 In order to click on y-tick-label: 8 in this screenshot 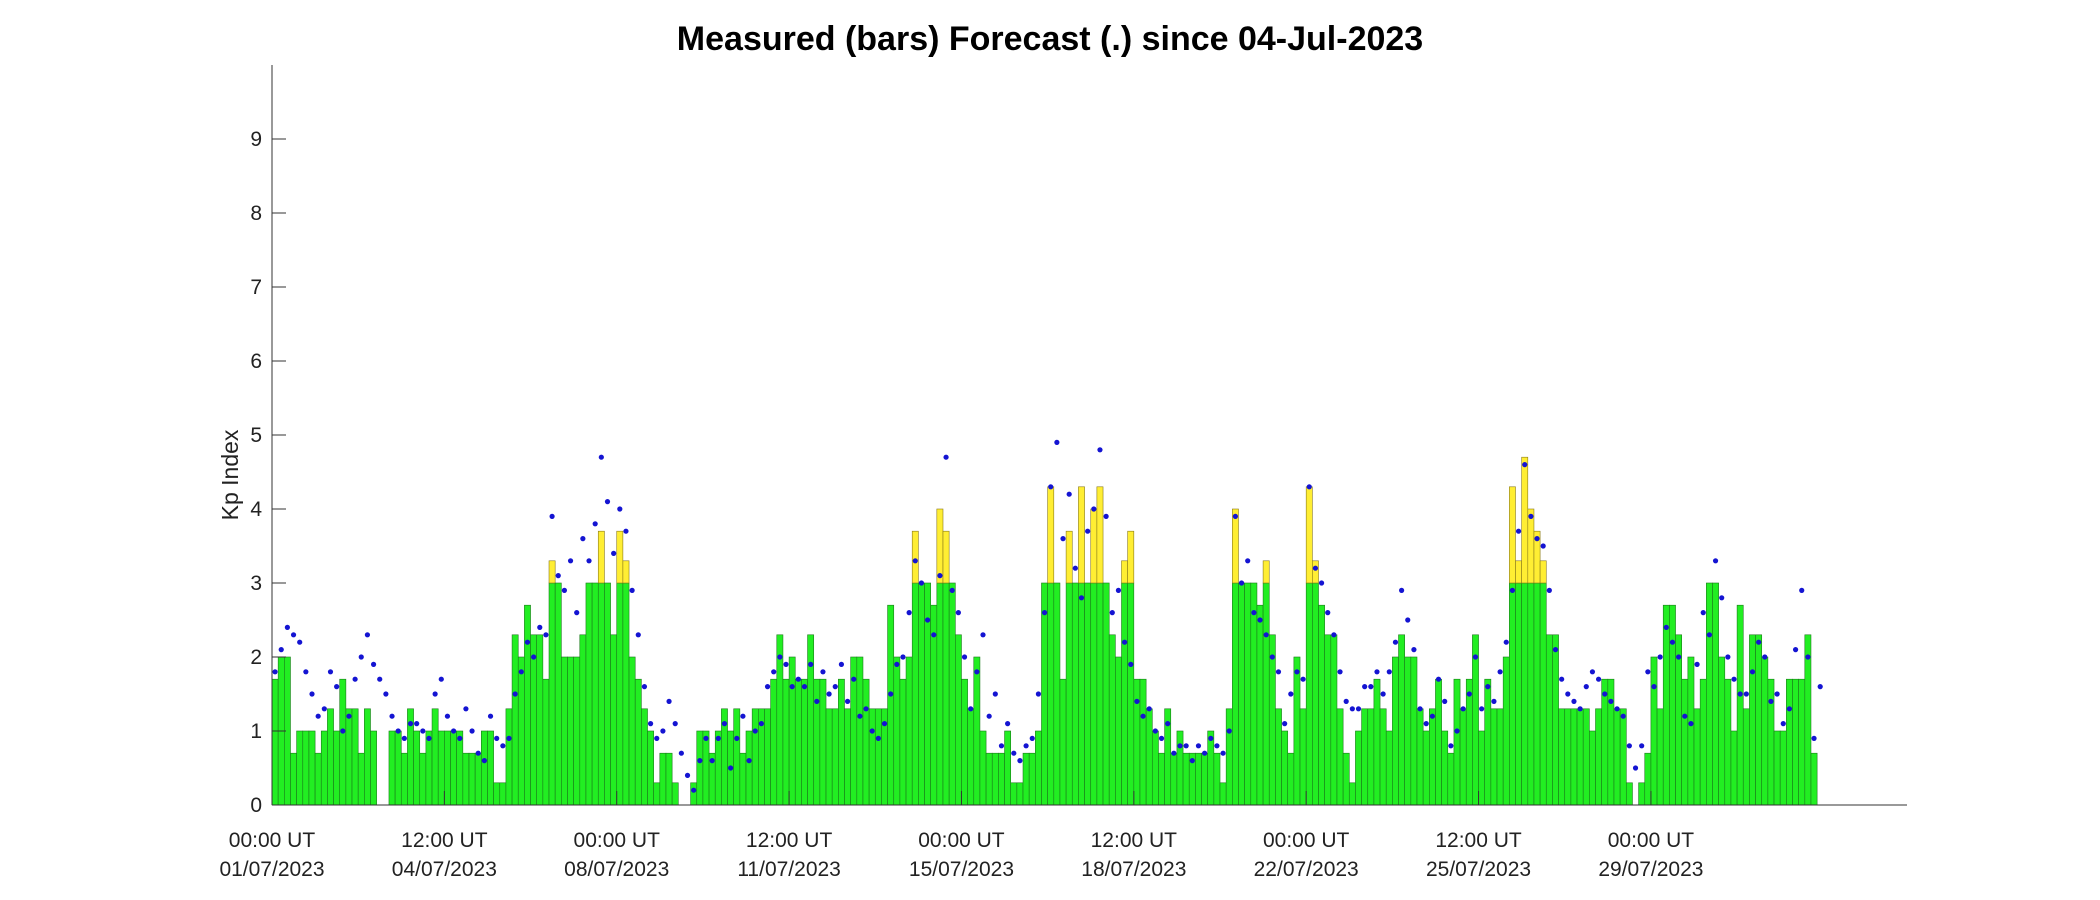, I will do `click(256, 213)`.